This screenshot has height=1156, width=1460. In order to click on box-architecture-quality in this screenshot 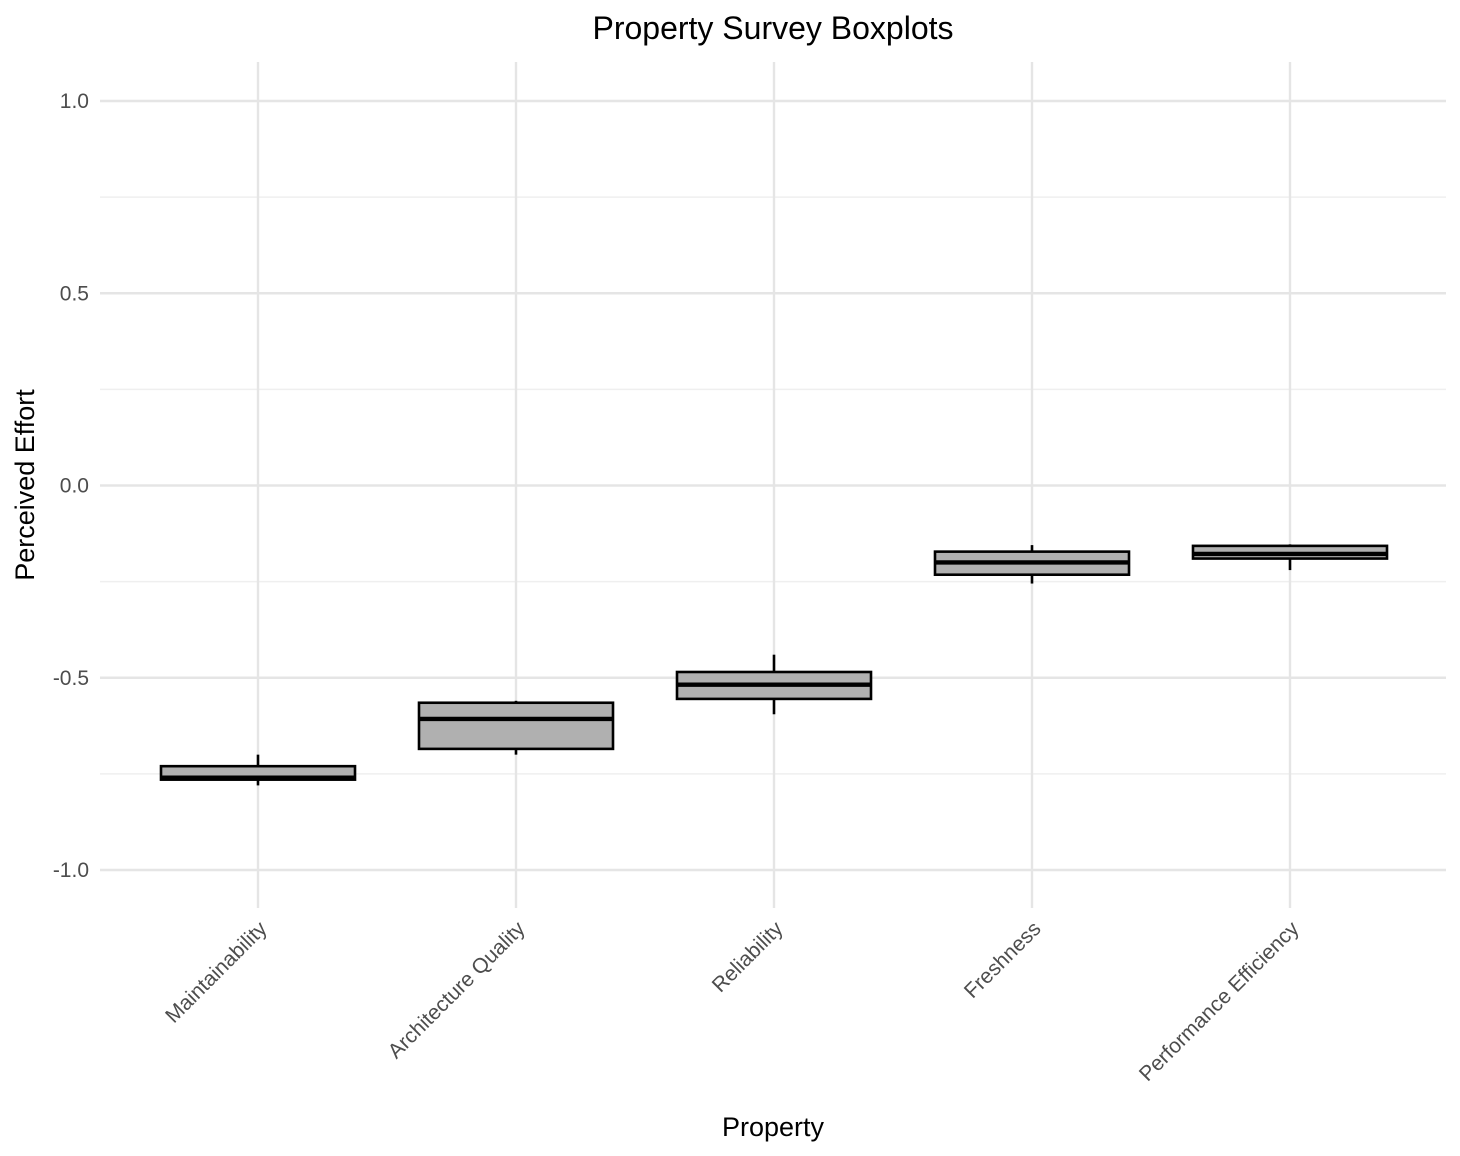, I will do `click(516, 727)`.